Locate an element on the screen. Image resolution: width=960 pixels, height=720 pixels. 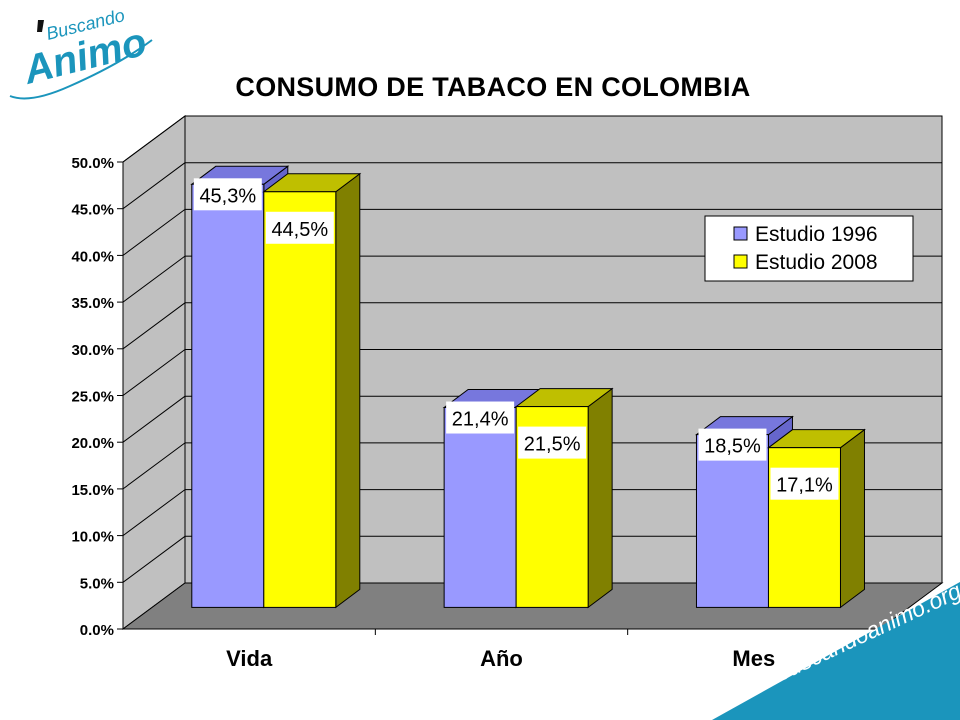
data-label: 18,5% is located at coordinates (732, 447).